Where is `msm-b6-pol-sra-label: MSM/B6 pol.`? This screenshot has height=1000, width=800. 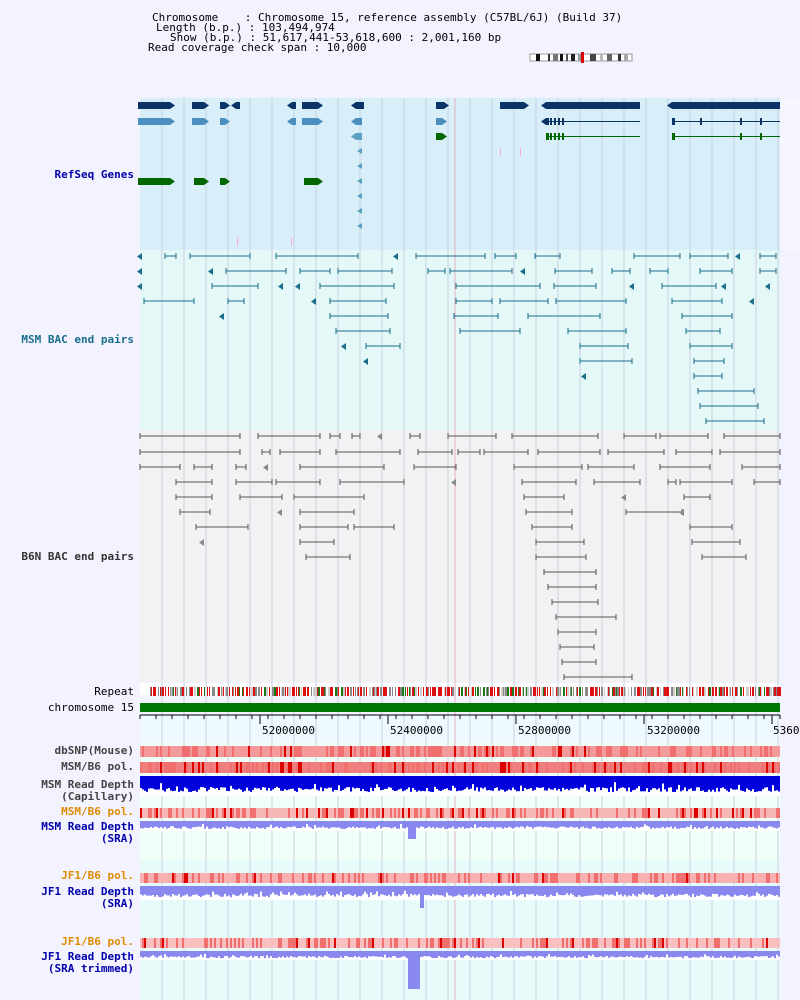
msm-b6-pol-sra-label: MSM/B6 pol. is located at coordinates (97, 811).